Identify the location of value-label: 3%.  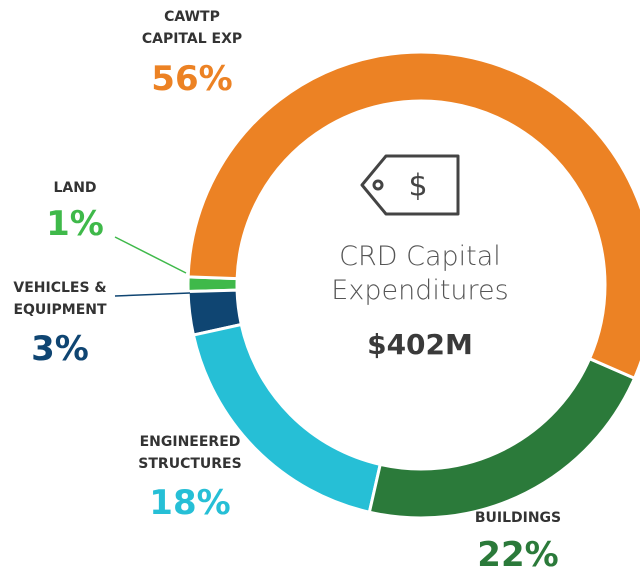
(60, 349).